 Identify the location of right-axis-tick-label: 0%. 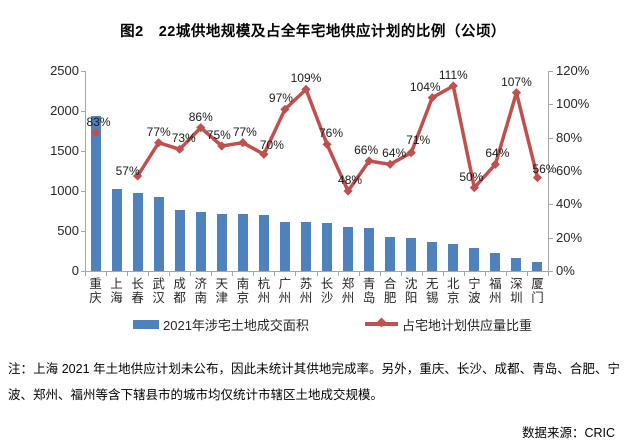
(565, 270).